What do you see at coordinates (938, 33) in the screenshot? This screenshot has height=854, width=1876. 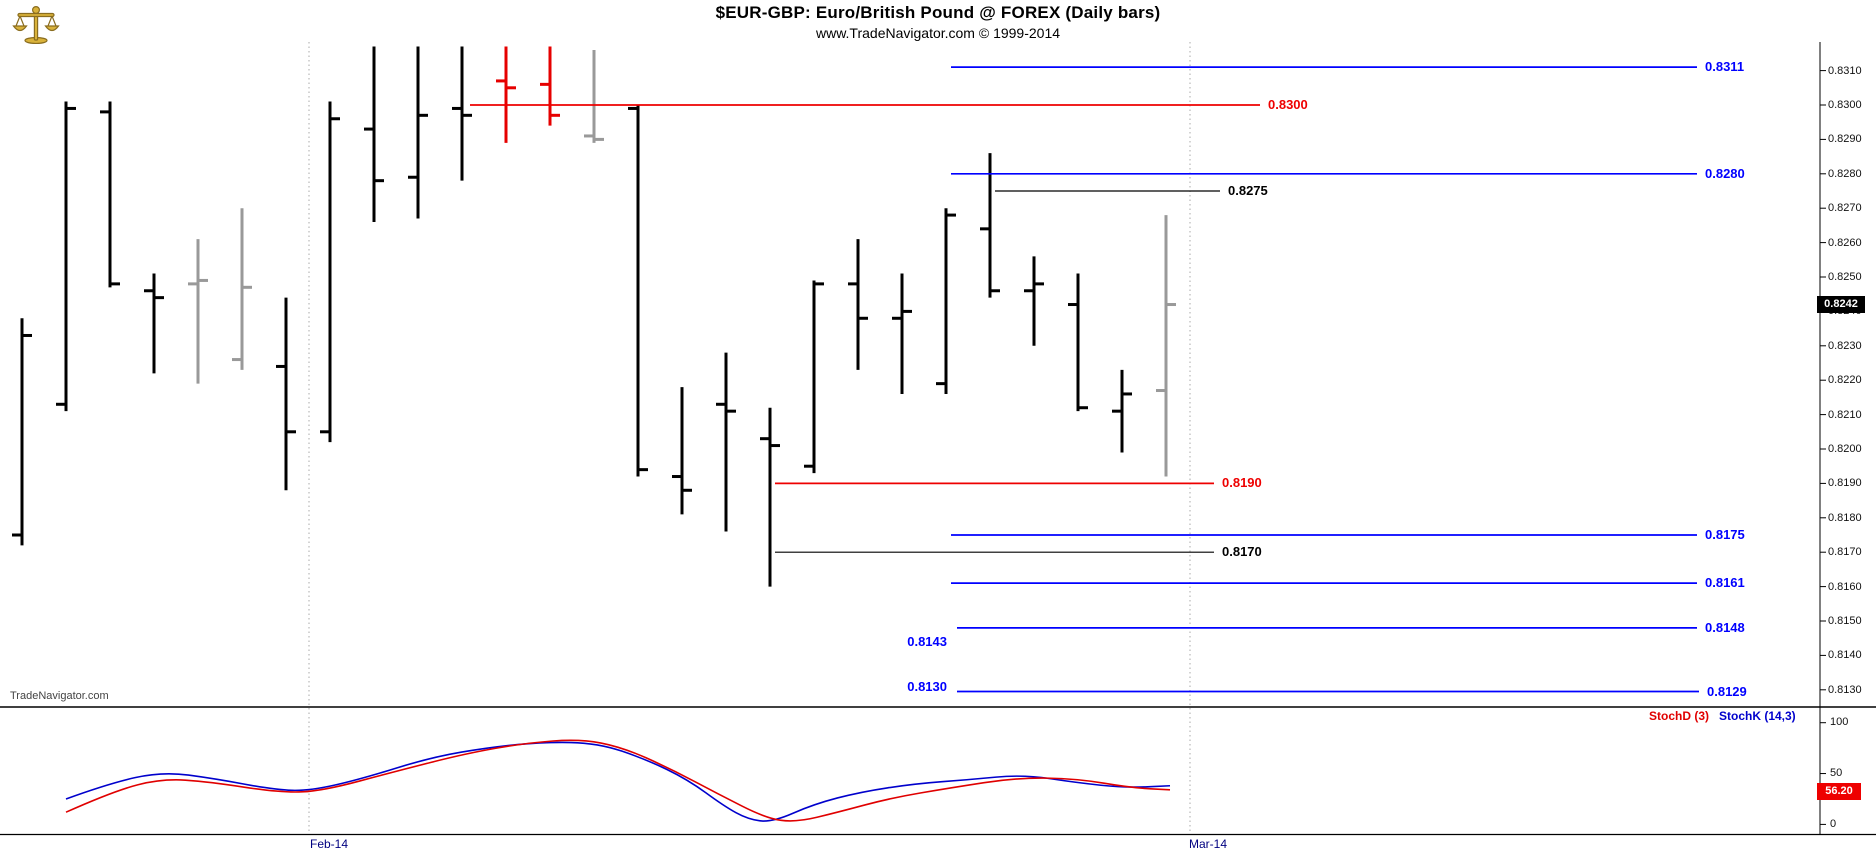 I see `chart-subtitle: www.TradeNavigator.com © 1999-2014` at bounding box center [938, 33].